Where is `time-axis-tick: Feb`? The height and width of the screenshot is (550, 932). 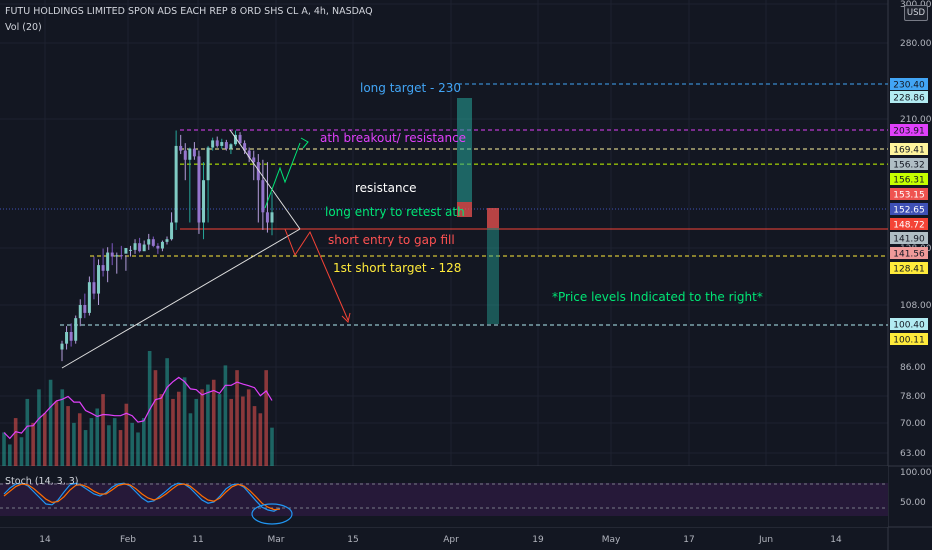 time-axis-tick: Feb is located at coordinates (128, 540).